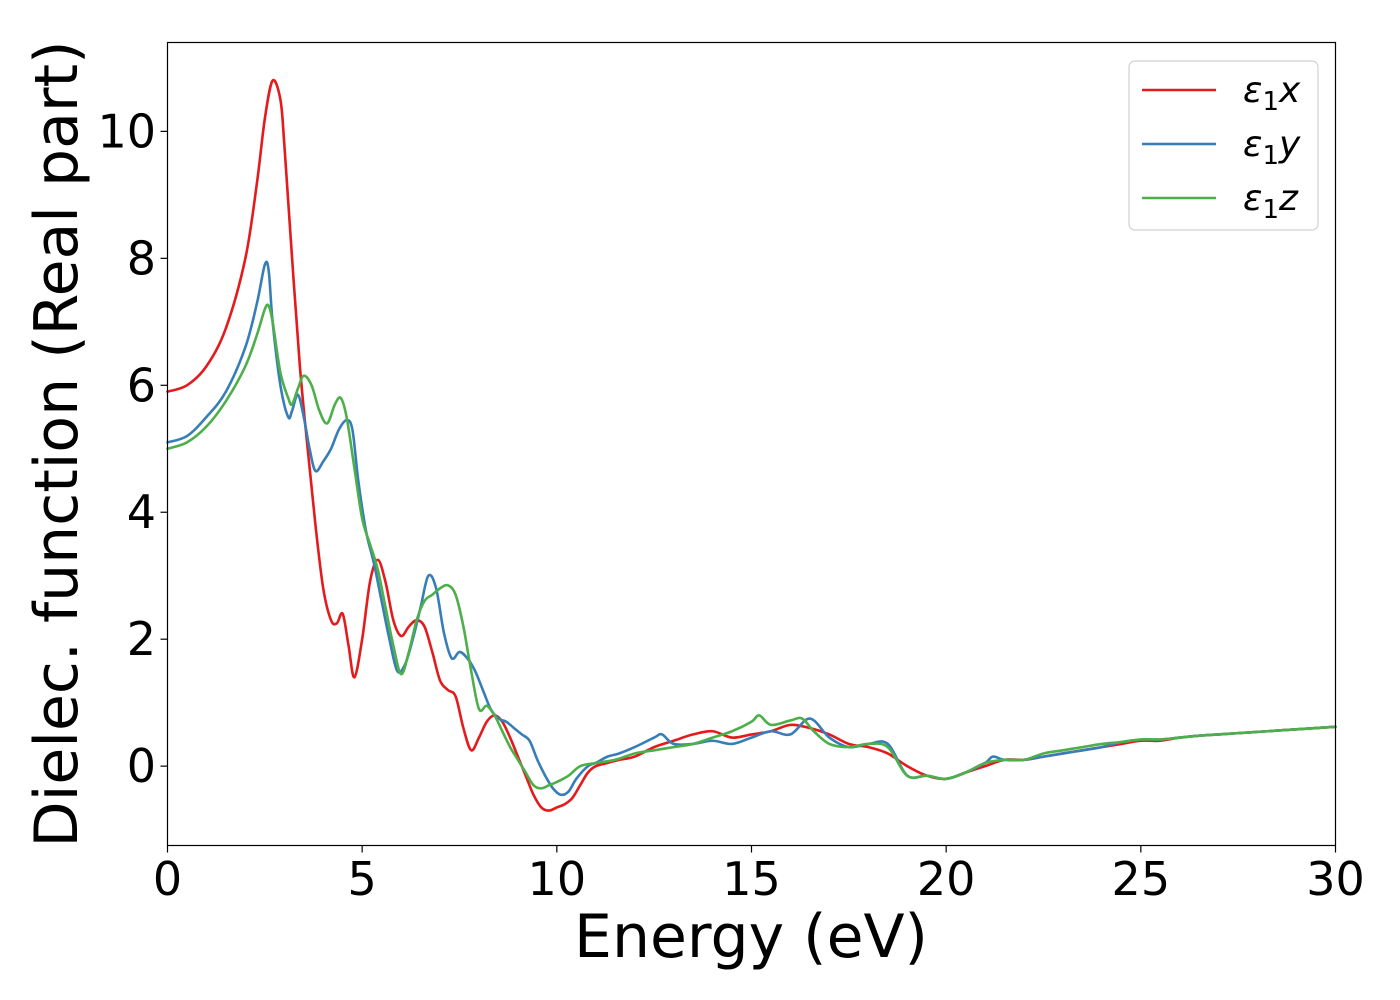 This screenshot has width=1400, height=1000. I want to click on x-tick-label: 30, so click(1335, 879).